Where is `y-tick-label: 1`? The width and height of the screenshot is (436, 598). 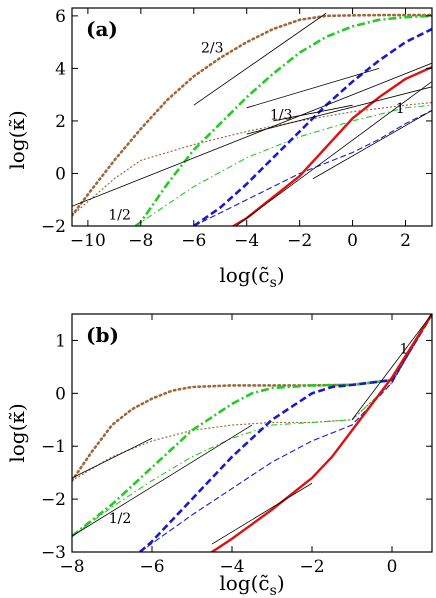
y-tick-label: 1 is located at coordinates (60, 341).